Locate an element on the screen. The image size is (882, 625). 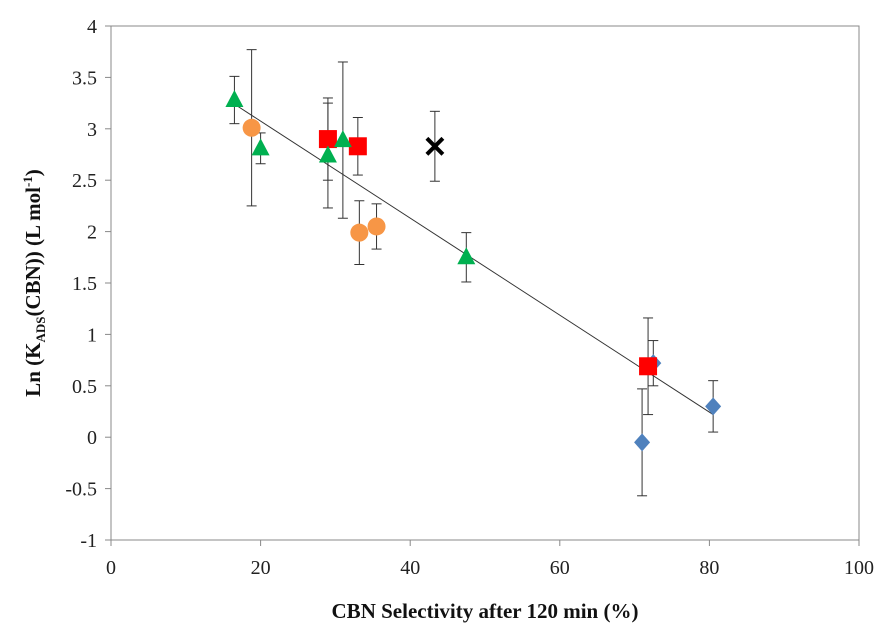
cross-stroke is located at coordinates (435, 146).